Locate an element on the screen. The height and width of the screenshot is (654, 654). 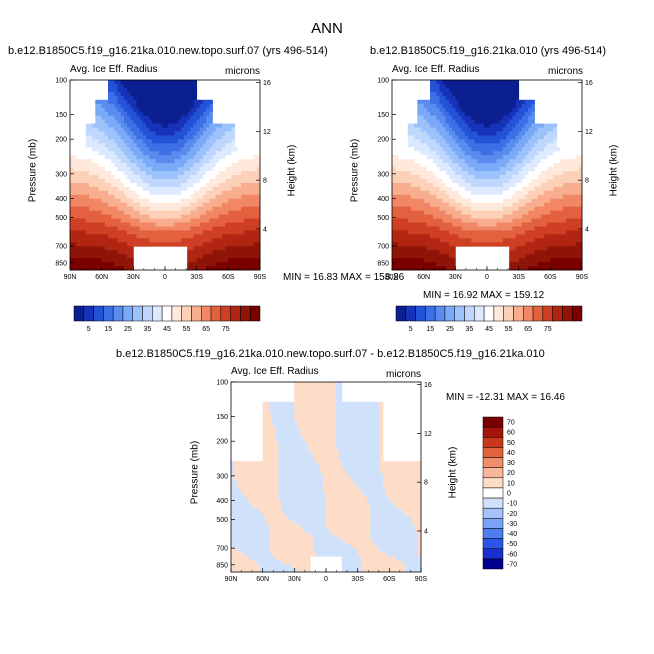
panel3-field-cell is located at coordinates (315, 388).